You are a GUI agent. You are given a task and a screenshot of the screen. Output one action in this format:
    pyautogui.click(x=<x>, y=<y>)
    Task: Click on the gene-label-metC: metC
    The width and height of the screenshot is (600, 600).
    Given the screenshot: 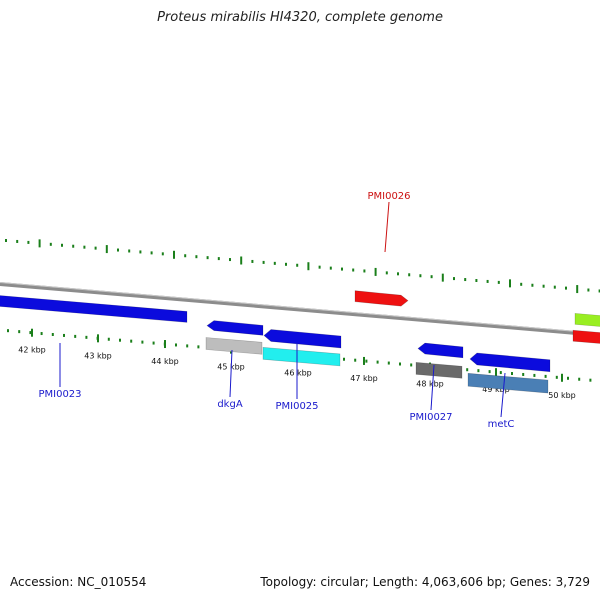 What is the action you would take?
    pyautogui.click(x=501, y=424)
    